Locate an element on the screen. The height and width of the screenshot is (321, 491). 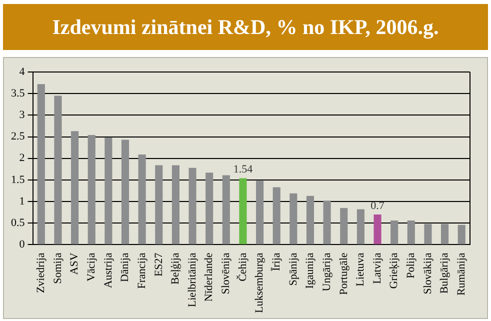
x-tick-label: Lielbritānija is located at coordinates (192, 280).